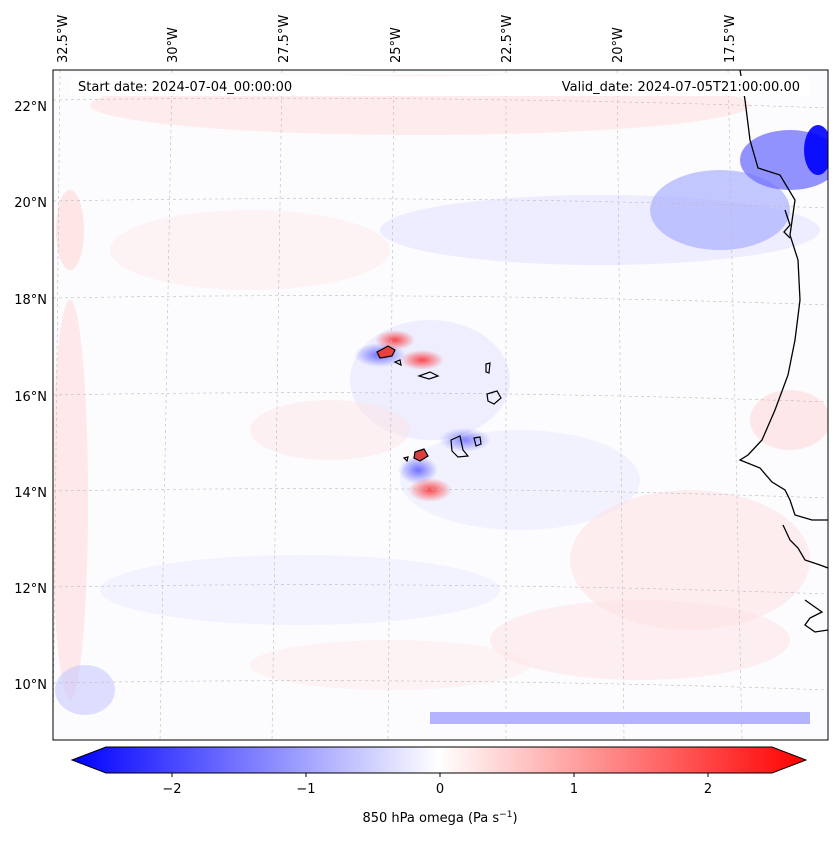 The image size is (837, 843). What do you see at coordinates (30, 203) in the screenshot?
I see `lat-label: 20°N` at bounding box center [30, 203].